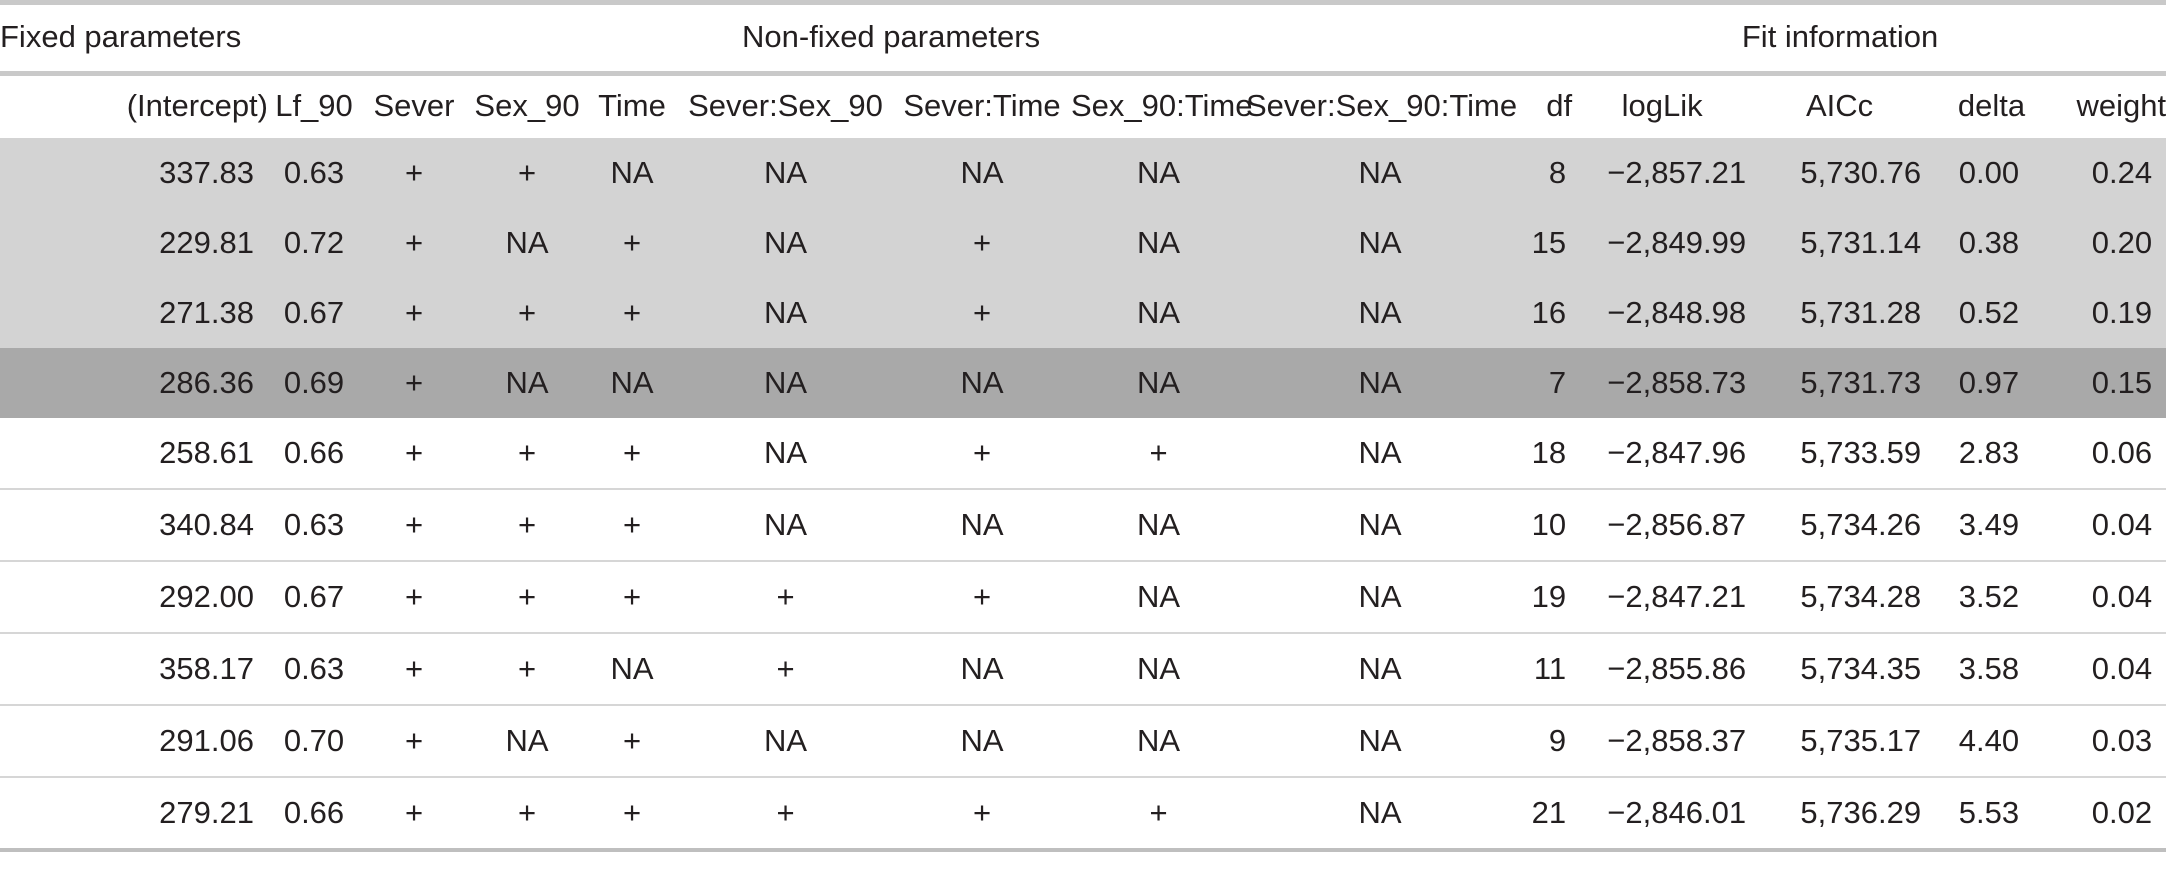 The width and height of the screenshot is (2166, 874). Describe the element at coordinates (2121, 105) in the screenshot. I see `column-header-weight: weight` at that location.